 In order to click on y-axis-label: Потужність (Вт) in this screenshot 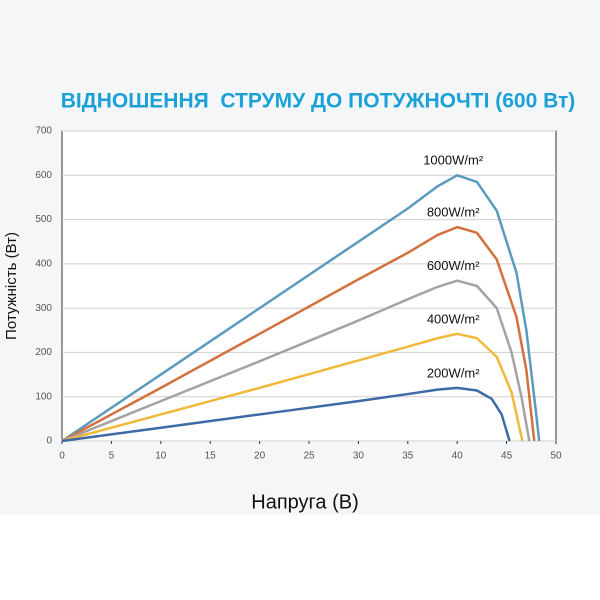, I will do `click(11, 286)`.